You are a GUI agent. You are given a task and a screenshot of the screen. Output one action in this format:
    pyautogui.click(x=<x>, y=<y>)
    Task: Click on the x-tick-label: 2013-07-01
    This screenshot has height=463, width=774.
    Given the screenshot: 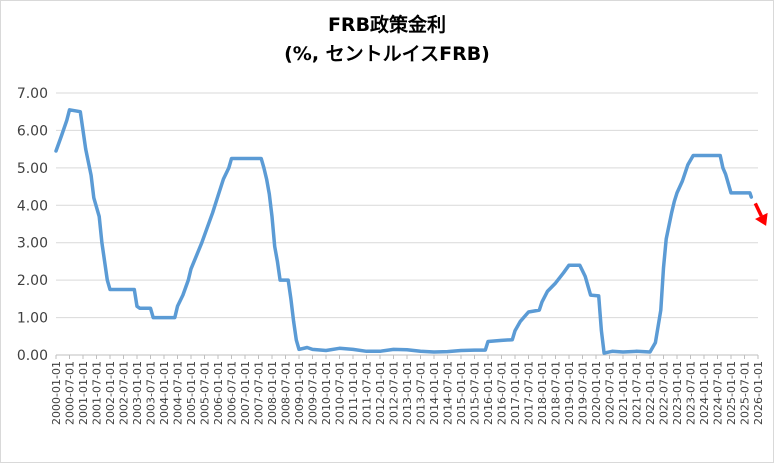 What is the action you would take?
    pyautogui.click(x=421, y=393)
    